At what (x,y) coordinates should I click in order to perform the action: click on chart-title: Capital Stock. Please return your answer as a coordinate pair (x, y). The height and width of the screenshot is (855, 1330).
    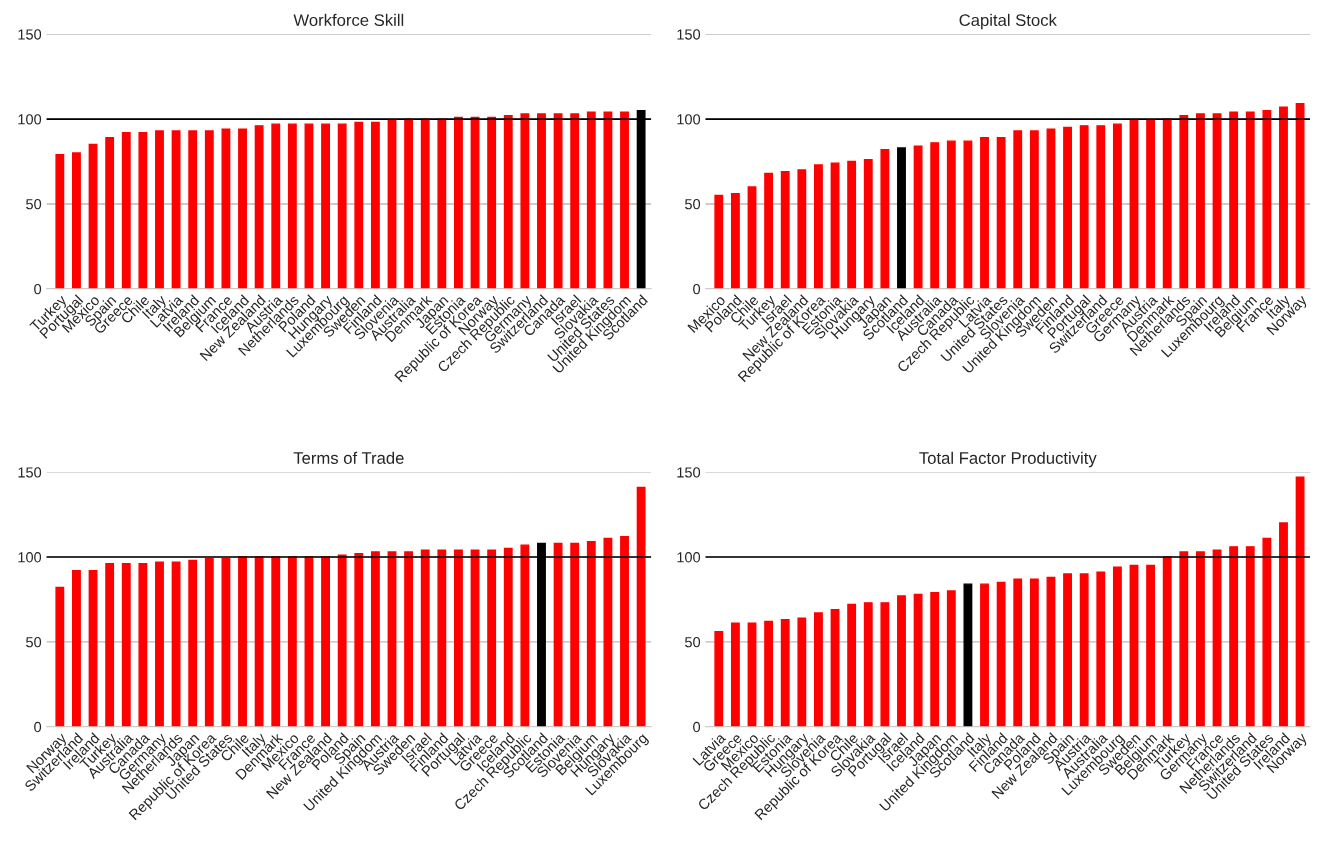
    Looking at the image, I should click on (1008, 21).